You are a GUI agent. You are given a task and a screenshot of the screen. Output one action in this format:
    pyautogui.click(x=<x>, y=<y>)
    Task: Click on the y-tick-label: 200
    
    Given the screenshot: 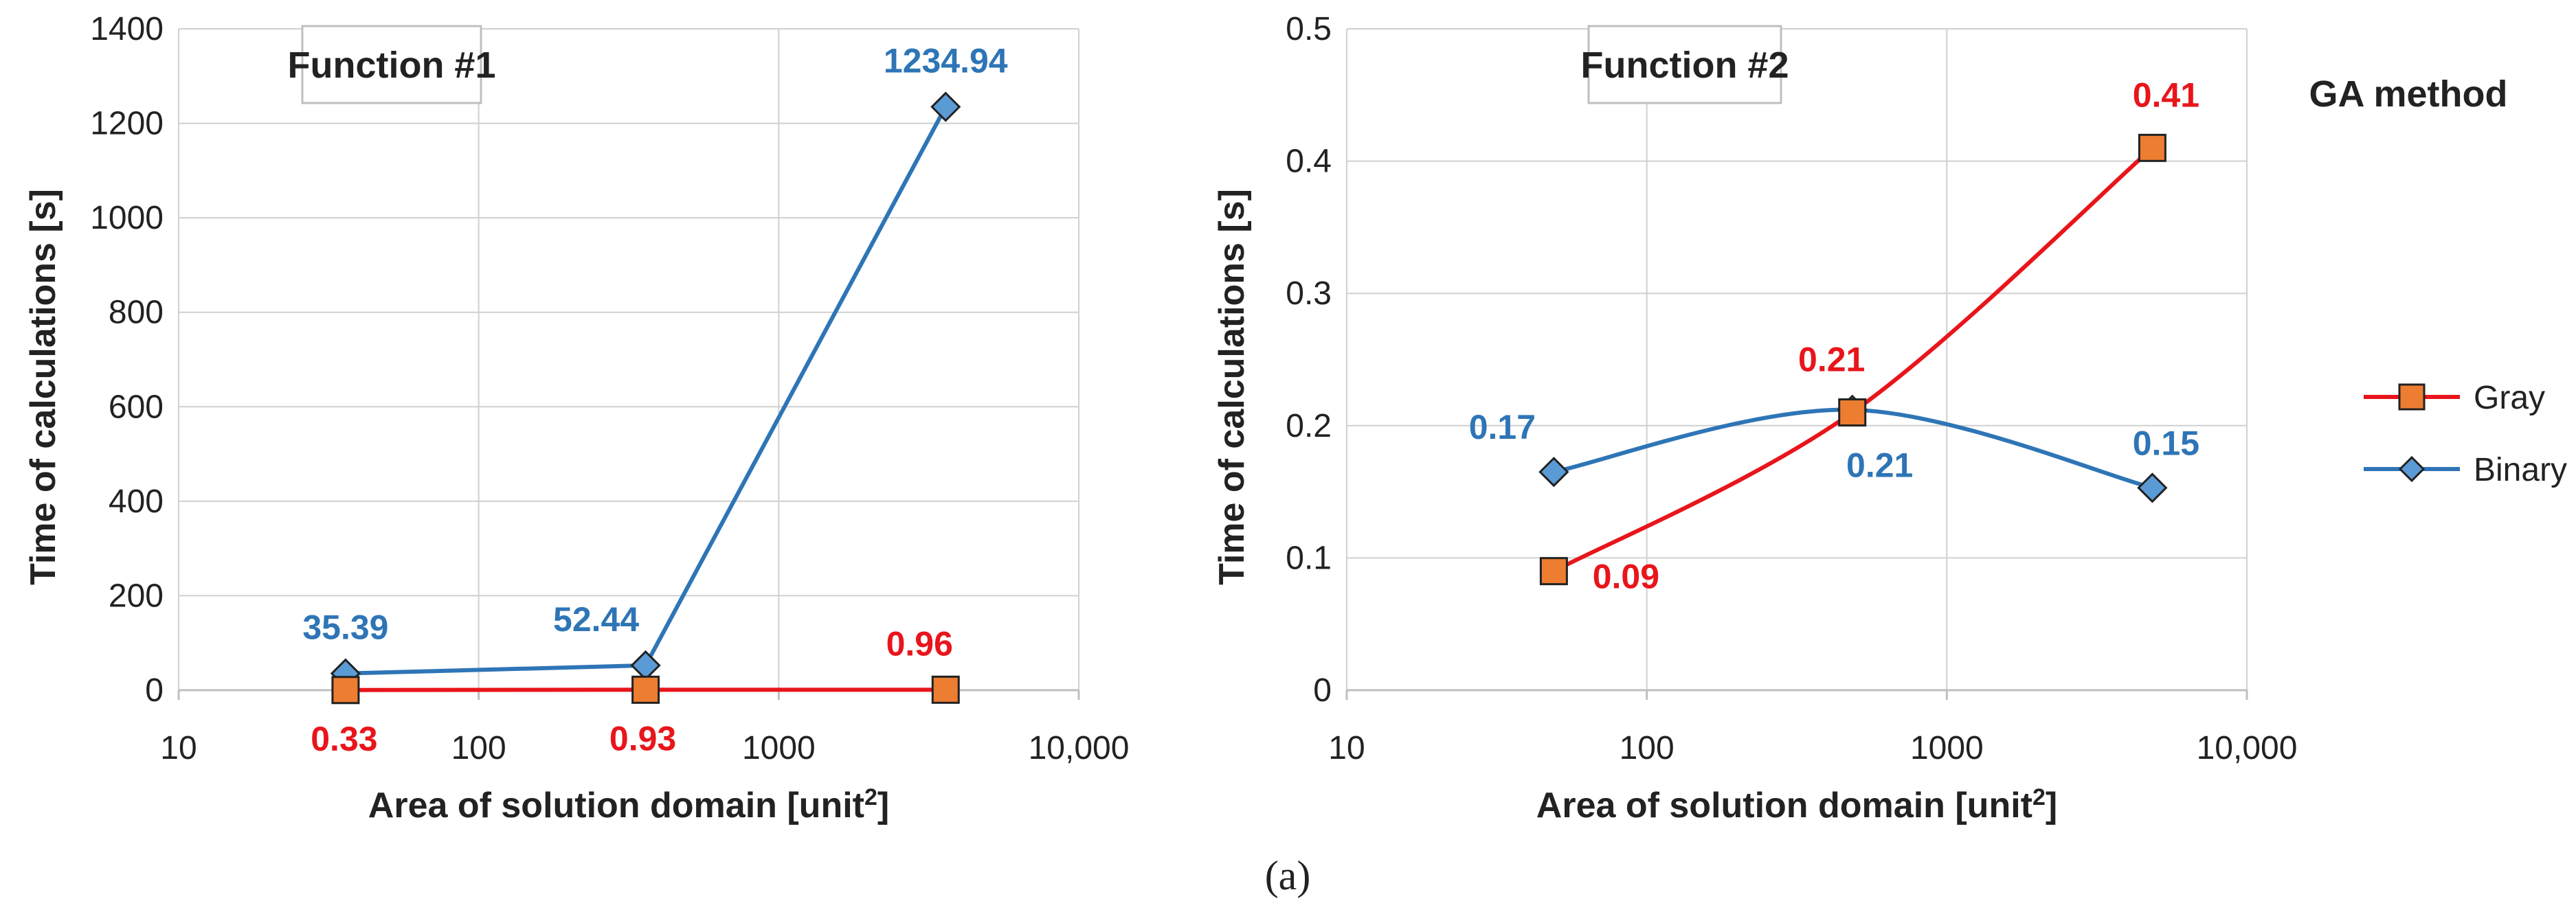 What is the action you would take?
    pyautogui.click(x=136, y=596)
    